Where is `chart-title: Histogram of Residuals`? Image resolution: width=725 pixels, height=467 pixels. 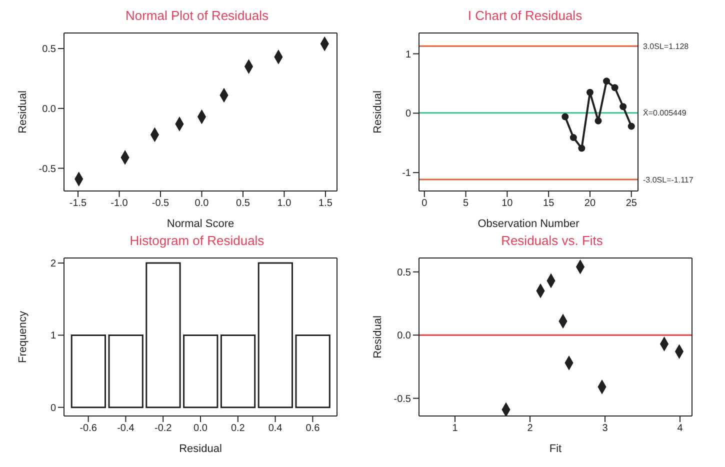 chart-title: Histogram of Residuals is located at coordinates (197, 241).